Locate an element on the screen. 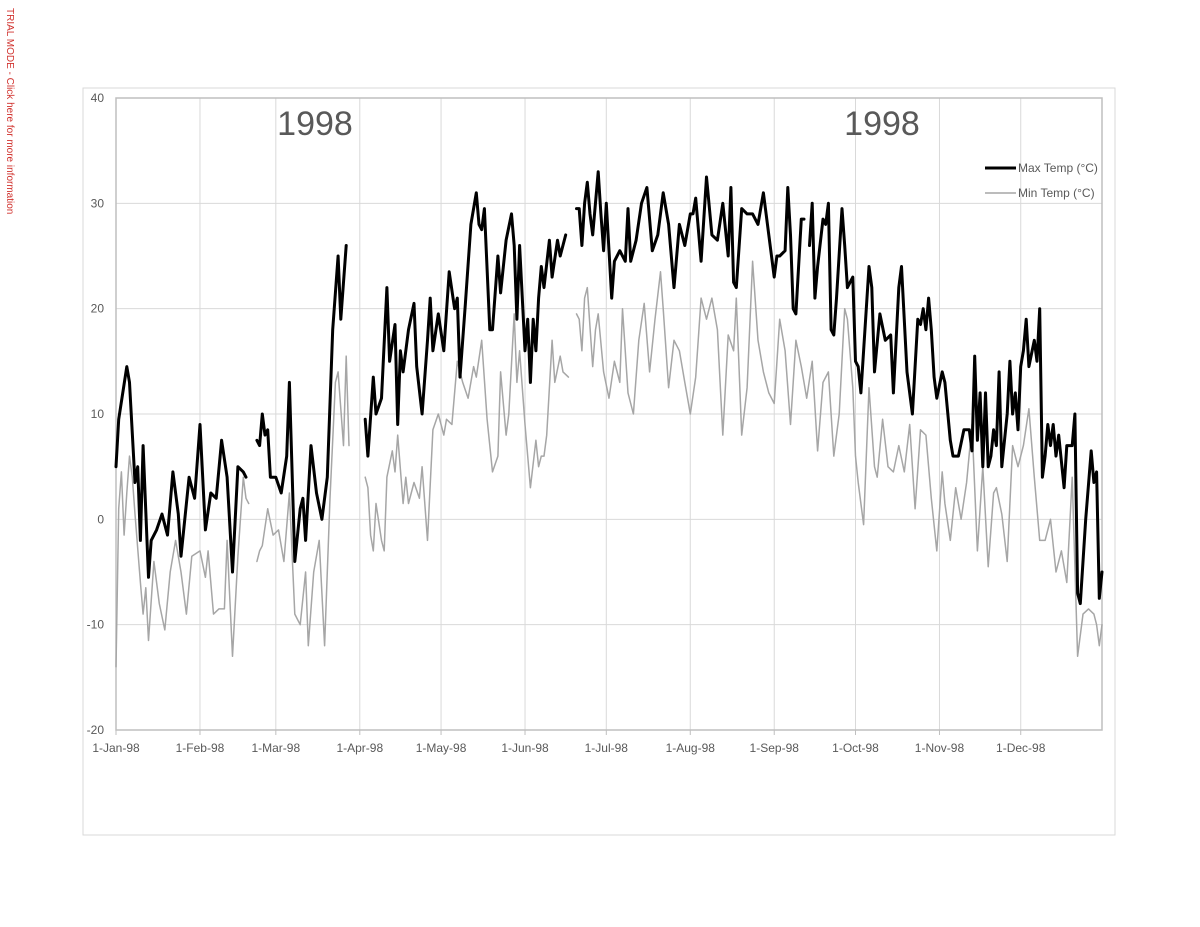 This screenshot has width=1200, height=927. legend-label-max: Max Temp (°C) is located at coordinates (1058, 168).